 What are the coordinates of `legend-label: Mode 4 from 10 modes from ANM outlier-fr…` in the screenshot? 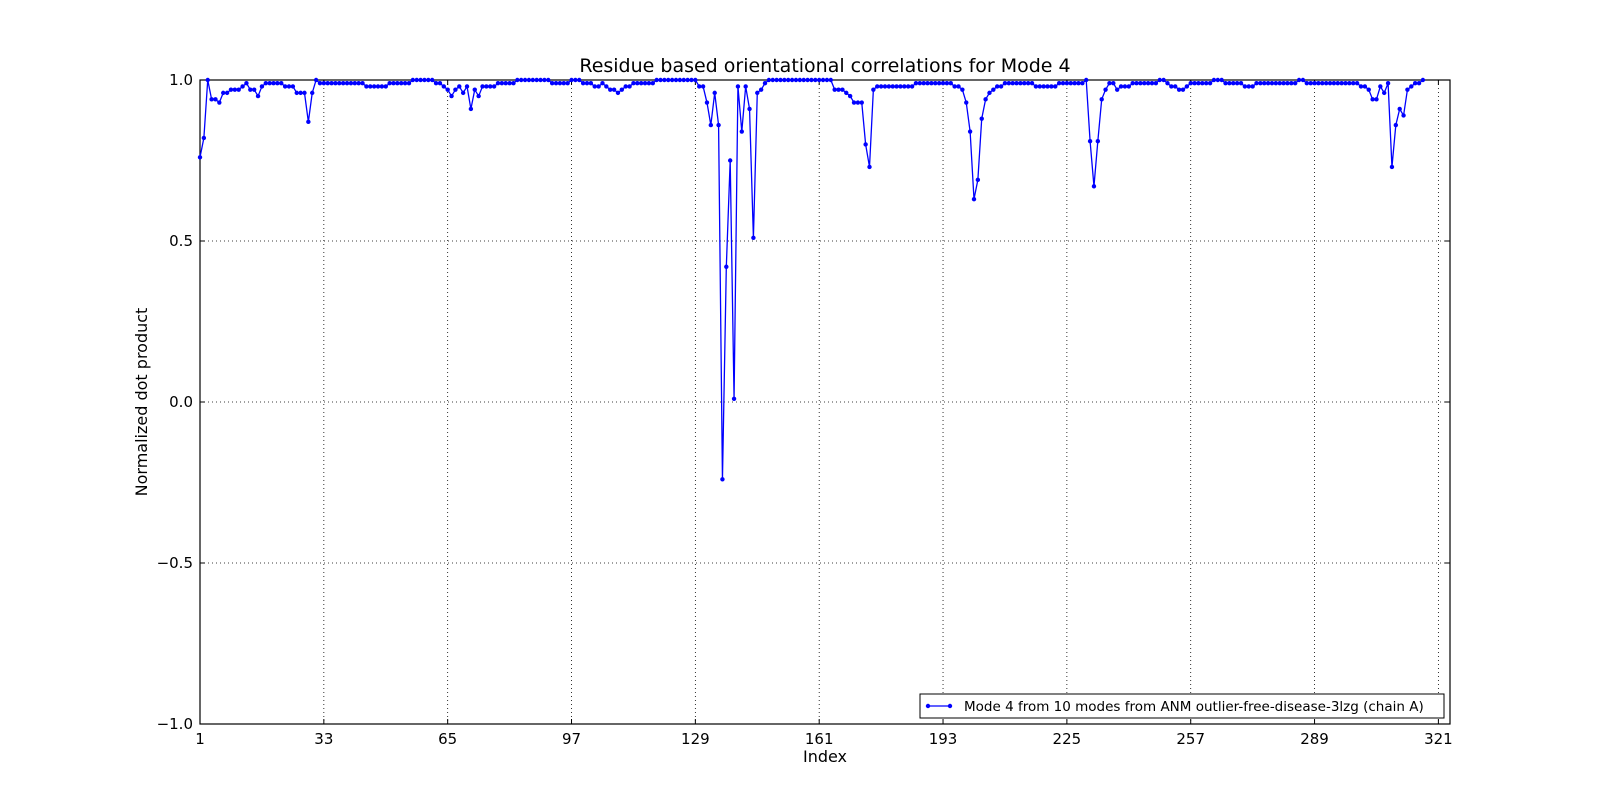 It's located at (1194, 707).